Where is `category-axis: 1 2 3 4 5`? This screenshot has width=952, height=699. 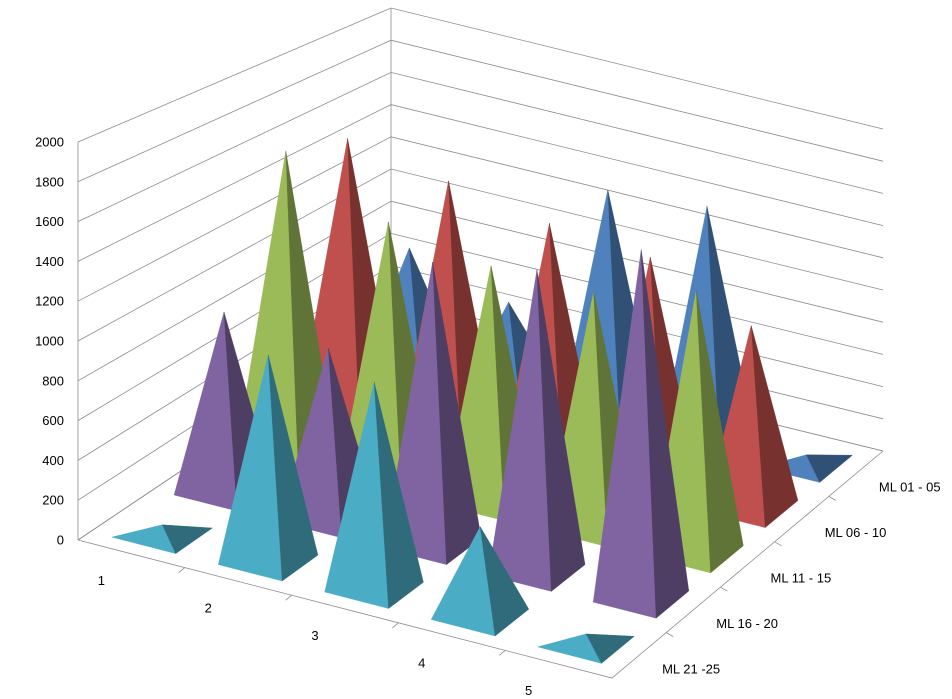 category-axis: 1 2 3 4 5 is located at coordinates (315, 632).